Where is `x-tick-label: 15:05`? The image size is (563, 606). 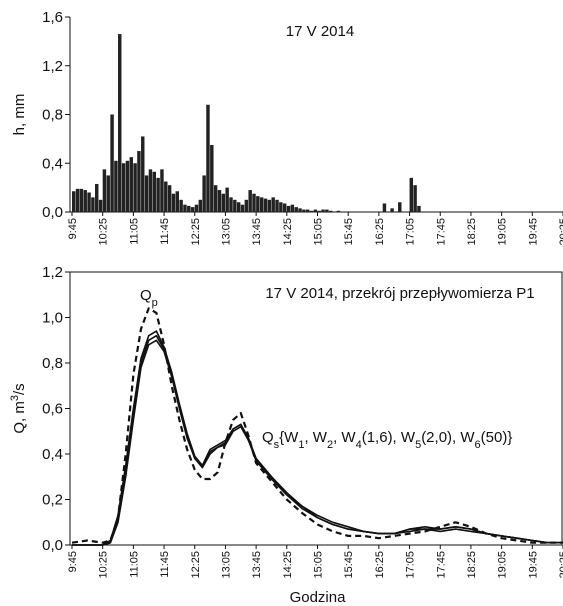
x-tick-label: 15:05 is located at coordinates (319, 232).